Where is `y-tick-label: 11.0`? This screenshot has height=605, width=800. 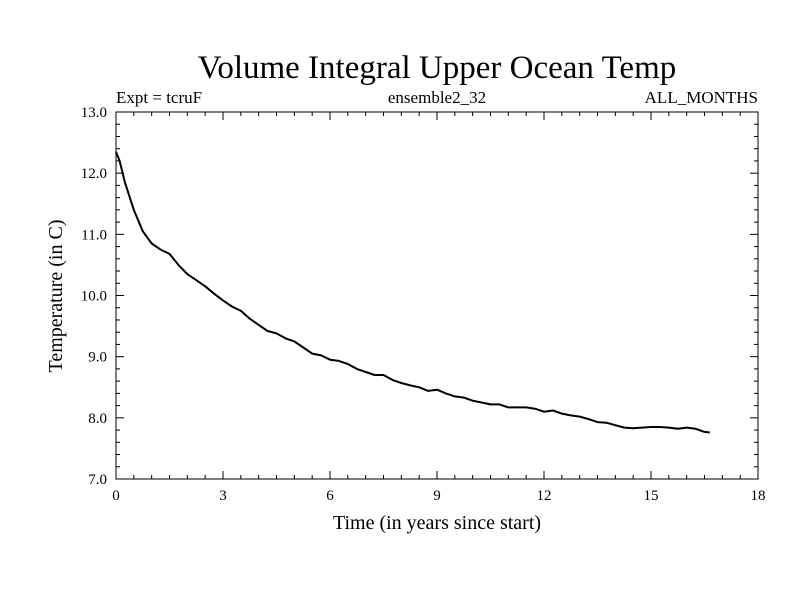 y-tick-label: 11.0 is located at coordinates (94, 235).